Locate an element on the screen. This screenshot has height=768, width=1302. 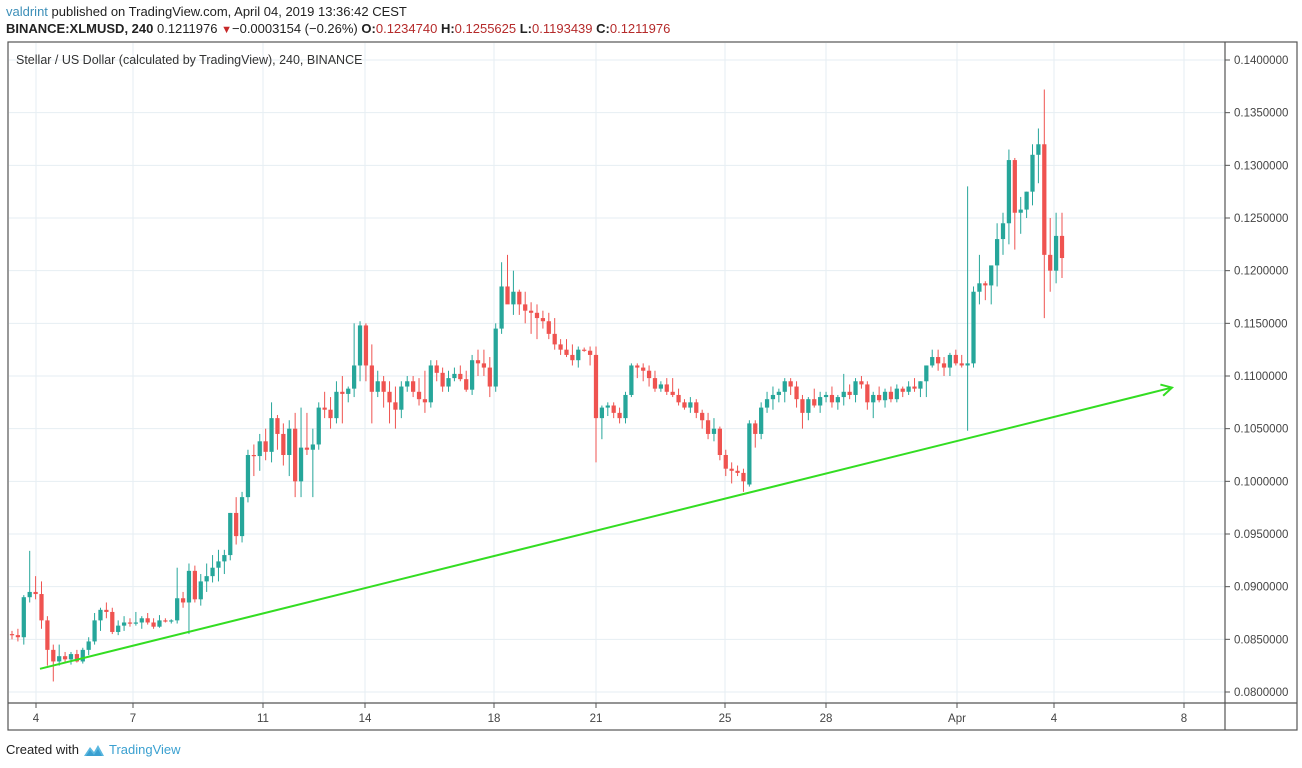
y-tick-label: 0.0900000 is located at coordinates (1261, 588).